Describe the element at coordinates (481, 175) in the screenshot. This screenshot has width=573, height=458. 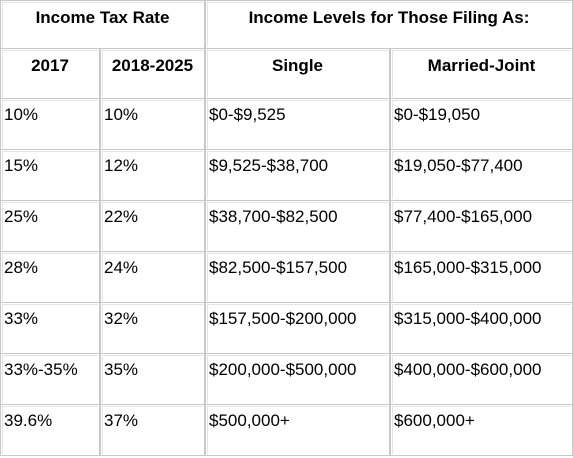
I see `table-cell: $19,050-$77,400` at that location.